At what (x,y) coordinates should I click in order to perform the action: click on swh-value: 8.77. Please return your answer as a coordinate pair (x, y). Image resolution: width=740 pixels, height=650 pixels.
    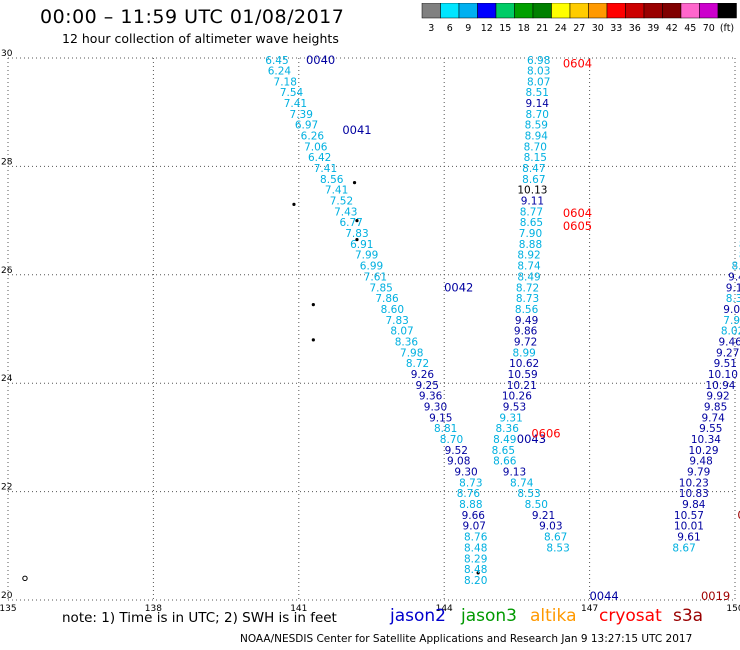
    Looking at the image, I should click on (531, 212).